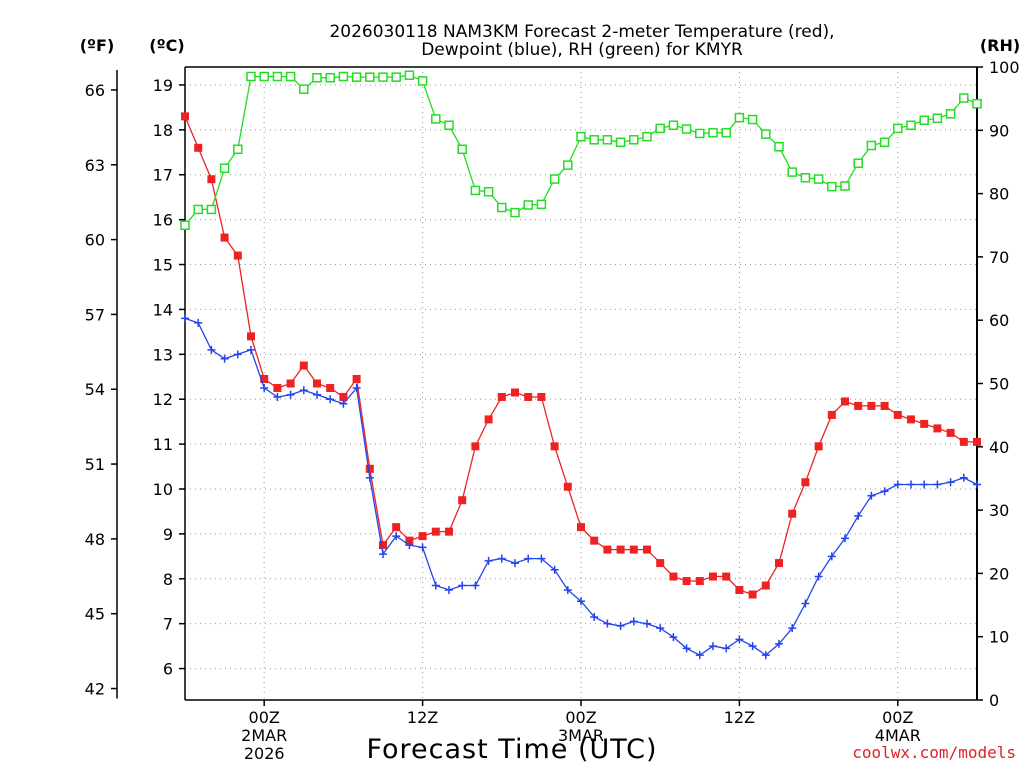 This screenshot has width=1024, height=768. Describe the element at coordinates (95, 689) in the screenshot. I see `fahrenheit-tick-label: 42` at that location.